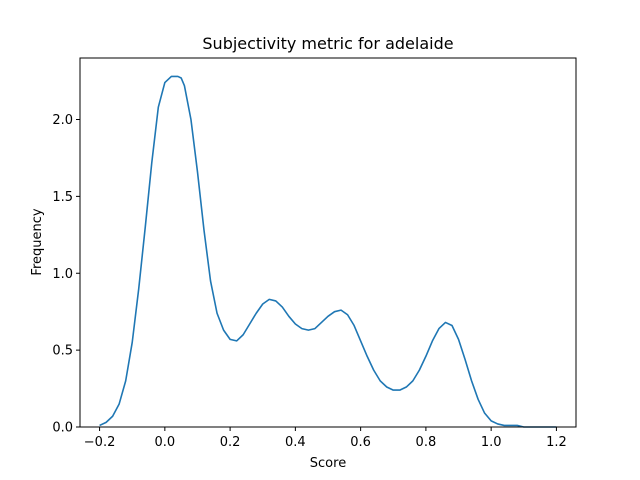  Describe the element at coordinates (491, 442) in the screenshot. I see `x-tick-label: 1.0` at that location.